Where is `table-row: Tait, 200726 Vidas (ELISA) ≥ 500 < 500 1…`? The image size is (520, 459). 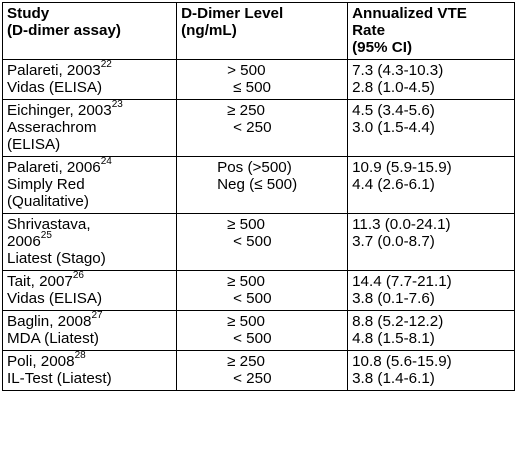 table-row: Tait, 200726 Vidas (ELISA) ≥ 500 < 500 1… is located at coordinates (258, 290).